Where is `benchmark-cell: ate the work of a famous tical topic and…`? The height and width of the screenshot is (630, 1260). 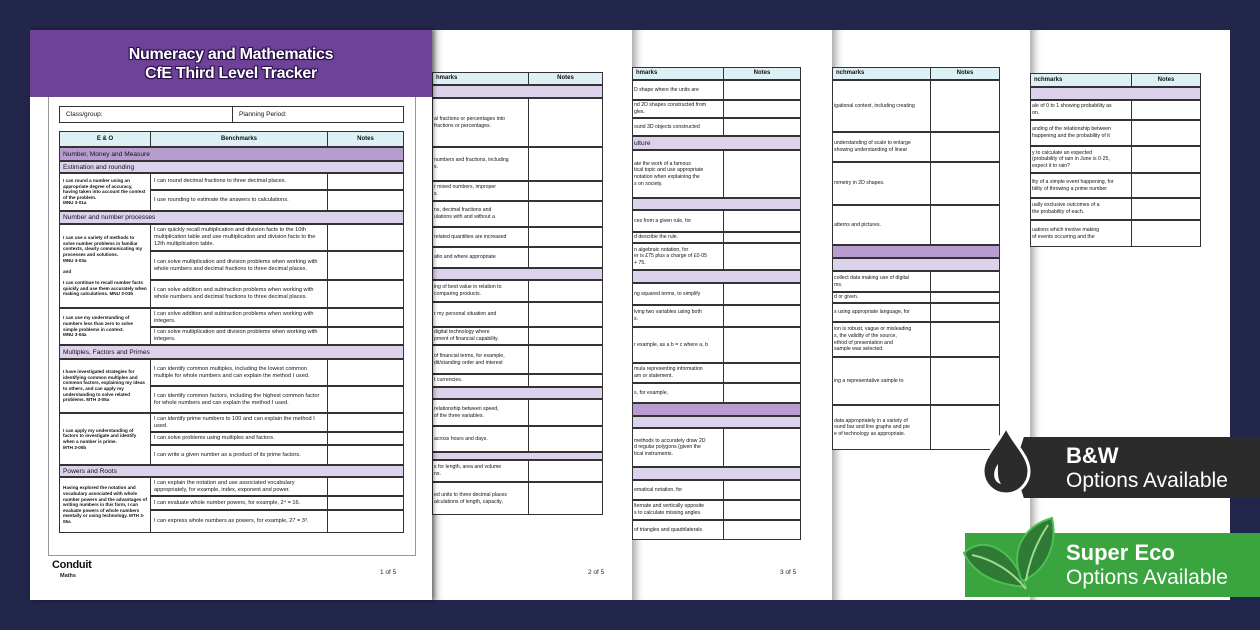
benchmark-cell: ate the work of a famous tical topic and… is located at coordinates (678, 174).